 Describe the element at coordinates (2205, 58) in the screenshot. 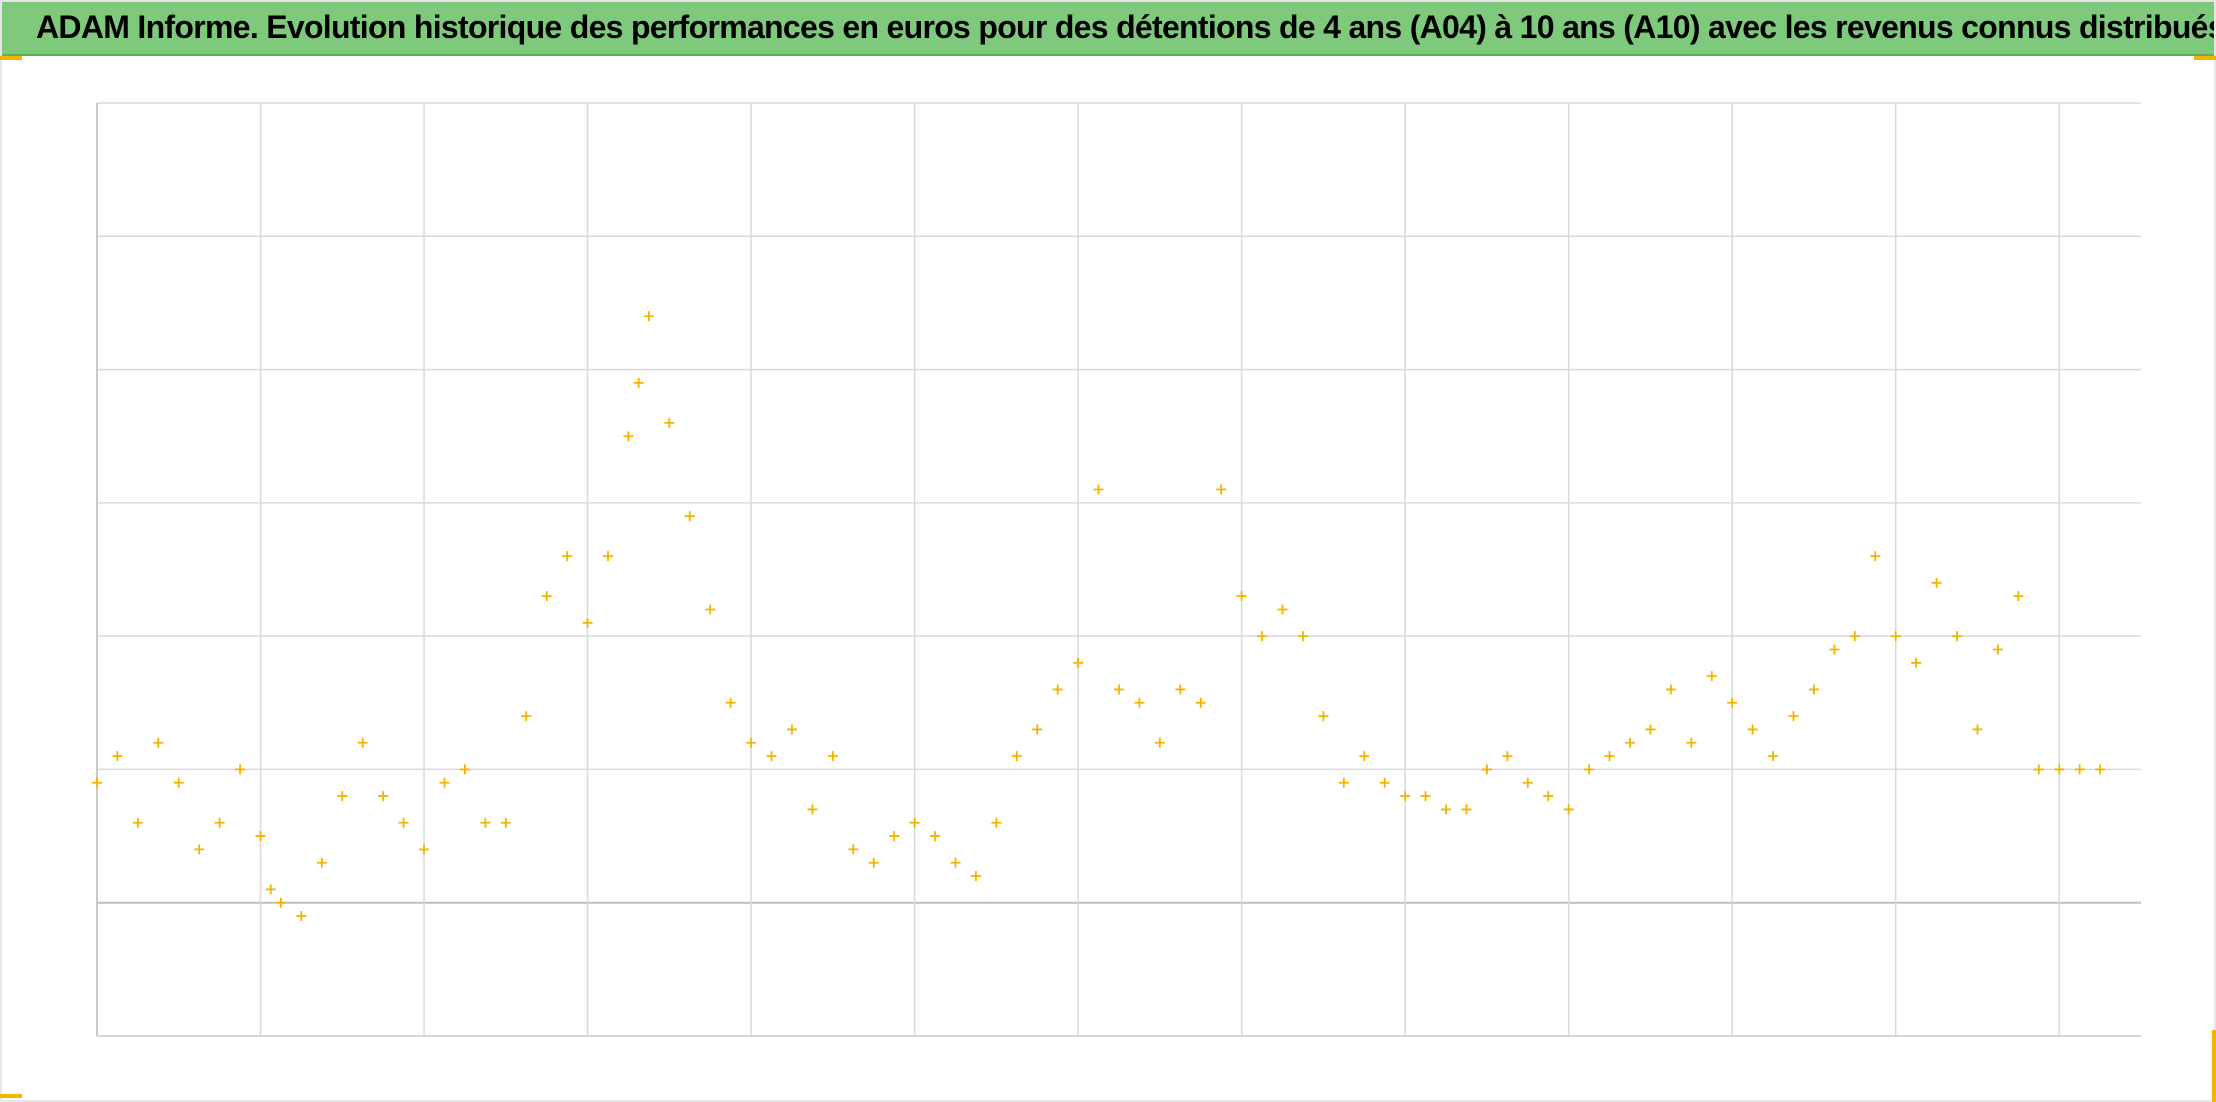

I see `corner-mark-top-right` at that location.